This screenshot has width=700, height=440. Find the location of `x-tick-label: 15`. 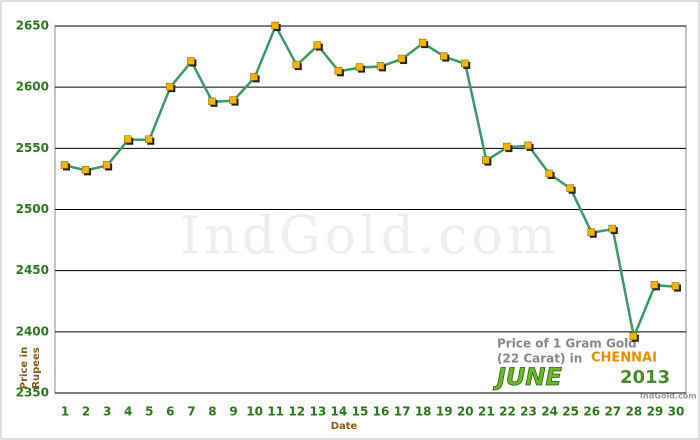

x-tick-label: 15 is located at coordinates (360, 412).